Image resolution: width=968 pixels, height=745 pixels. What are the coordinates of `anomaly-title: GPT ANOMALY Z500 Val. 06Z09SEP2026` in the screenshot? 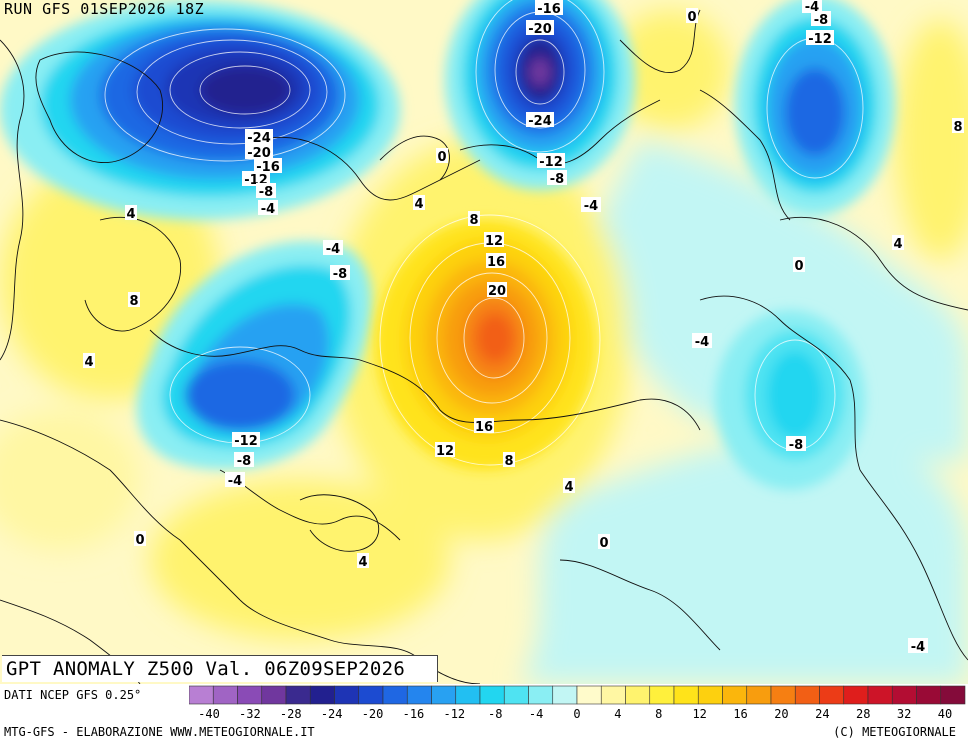 It's located at (220, 668).